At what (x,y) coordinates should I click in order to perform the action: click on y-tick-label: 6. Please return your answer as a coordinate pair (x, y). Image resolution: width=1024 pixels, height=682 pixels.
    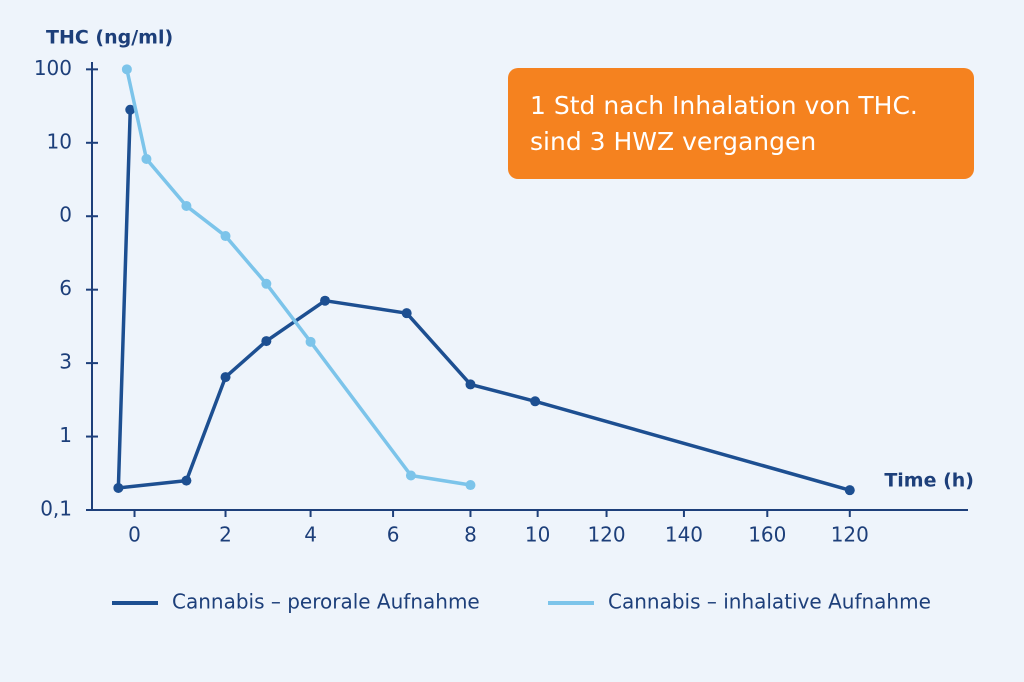
    Looking at the image, I should click on (65, 288).